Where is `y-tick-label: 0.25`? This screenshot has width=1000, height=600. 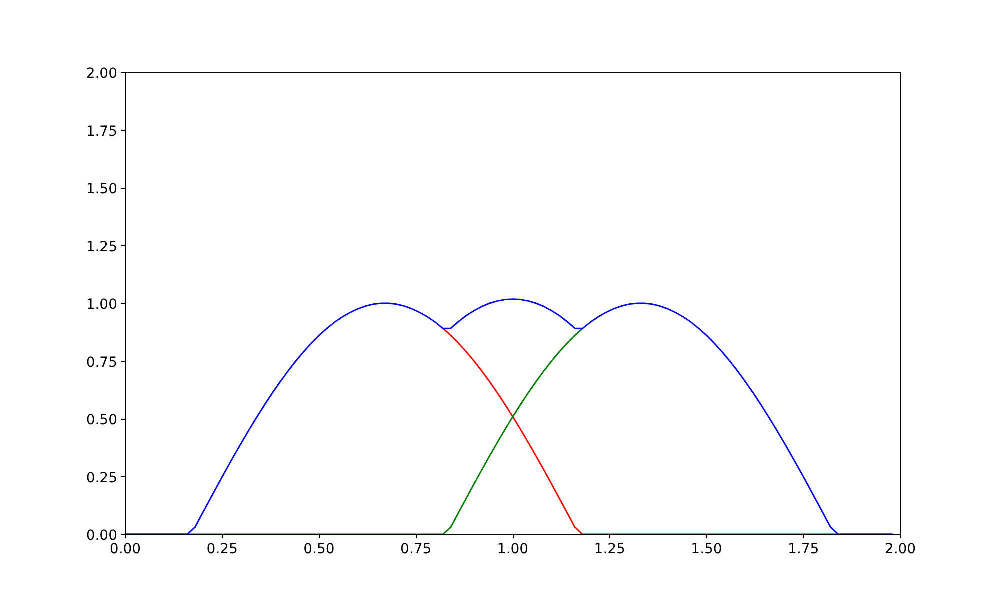 y-tick-label: 0.25 is located at coordinates (102, 478).